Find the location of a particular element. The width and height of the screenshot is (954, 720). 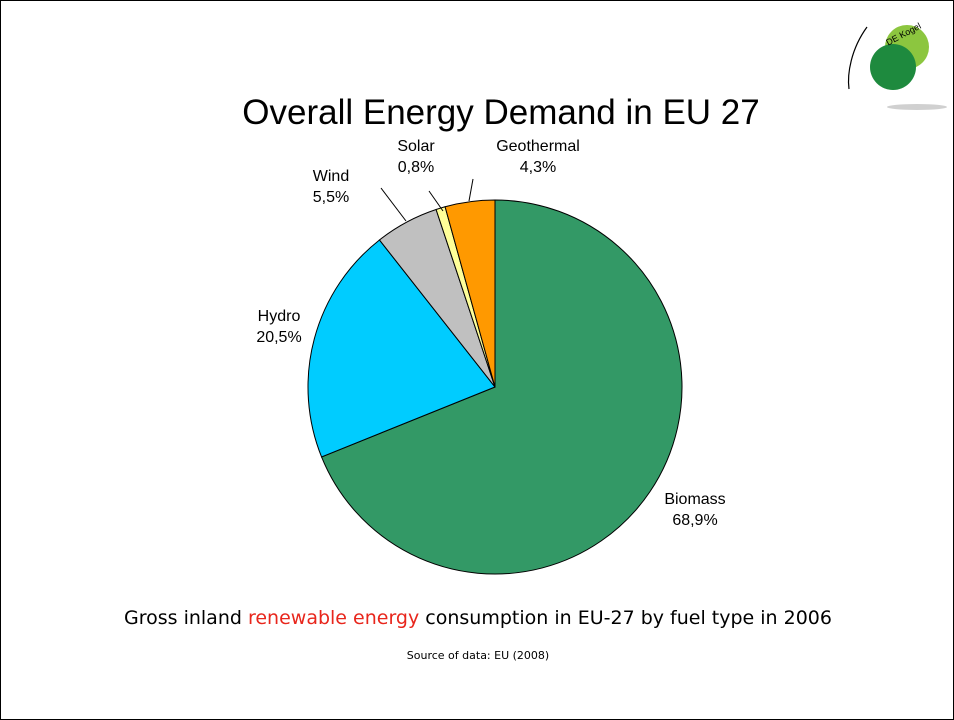

logo-swoosh is located at coordinates (857, 58).